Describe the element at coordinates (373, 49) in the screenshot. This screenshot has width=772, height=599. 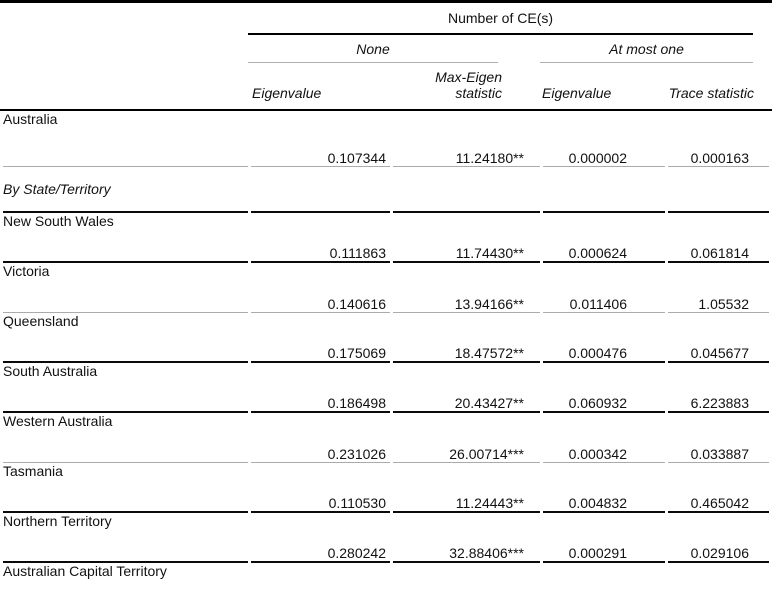
I see `group-none-label: None` at that location.